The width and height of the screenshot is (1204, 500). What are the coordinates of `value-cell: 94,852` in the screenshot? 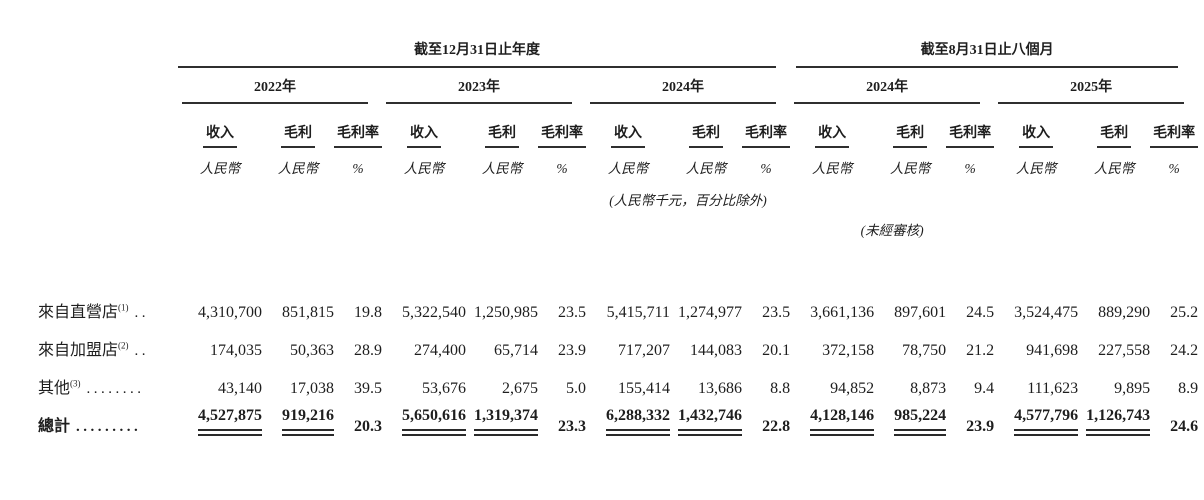 It's located at (852, 388).